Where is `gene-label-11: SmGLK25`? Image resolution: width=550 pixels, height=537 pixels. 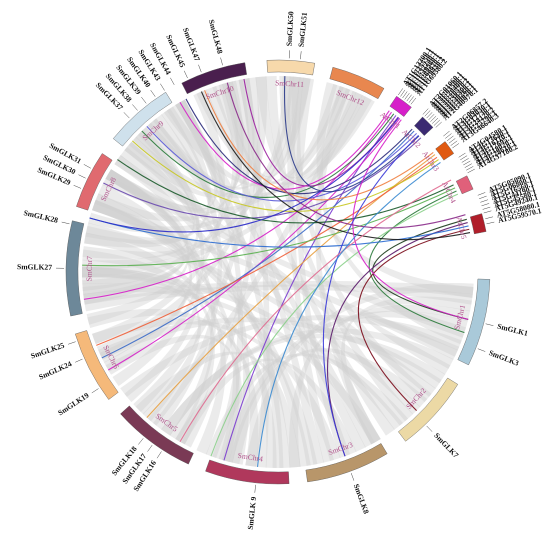 gene-label-11: SmGLK25 is located at coordinates (47, 351).